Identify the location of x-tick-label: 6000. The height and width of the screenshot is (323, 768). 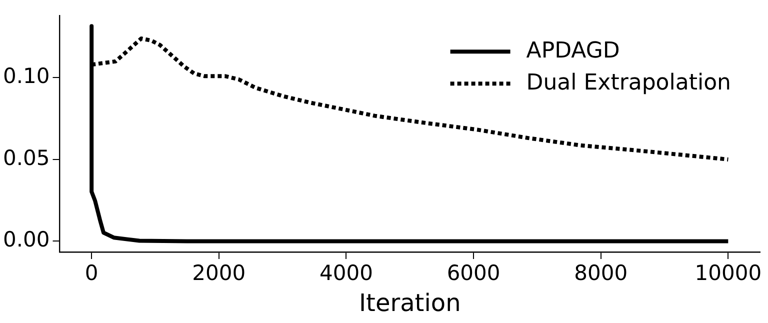
(473, 273).